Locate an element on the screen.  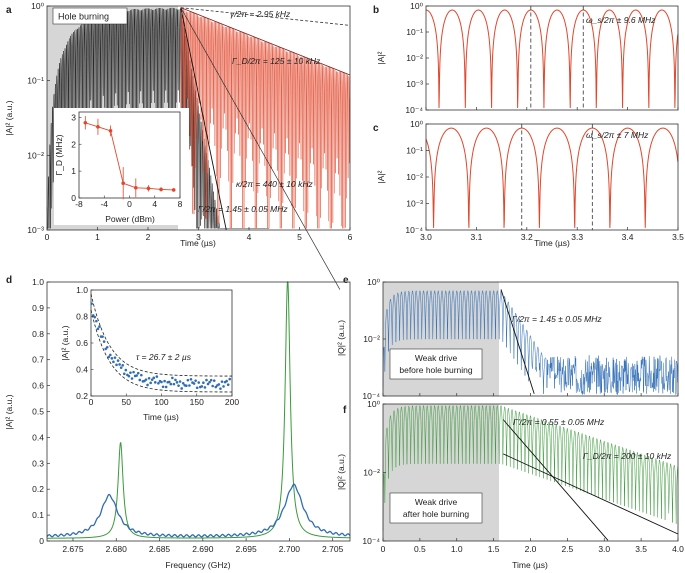
x-axis-label-d: Frequency (GHz) is located at coordinates (197, 565).